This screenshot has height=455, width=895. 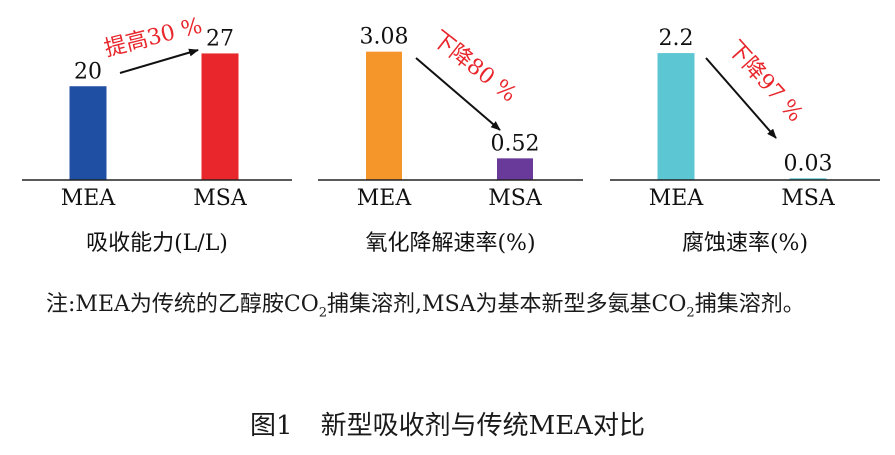 What do you see at coordinates (808, 163) in the screenshot?
I see `data-label: 0.03` at bounding box center [808, 163].